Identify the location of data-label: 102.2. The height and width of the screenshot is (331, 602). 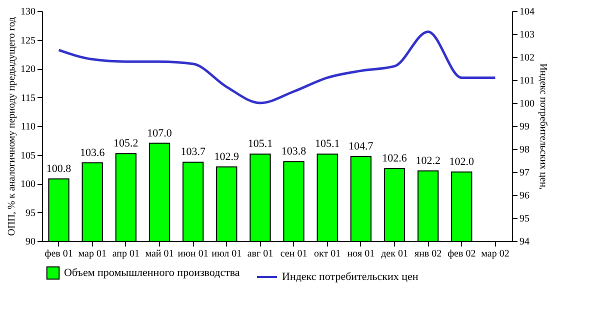
(428, 160).